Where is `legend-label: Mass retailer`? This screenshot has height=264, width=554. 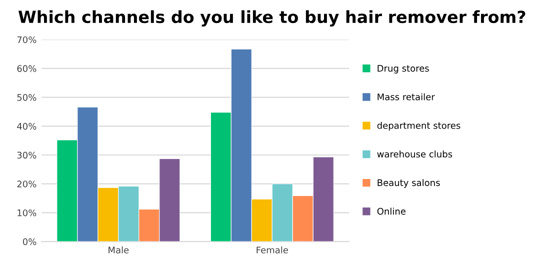 legend-label: Mass retailer is located at coordinates (406, 96).